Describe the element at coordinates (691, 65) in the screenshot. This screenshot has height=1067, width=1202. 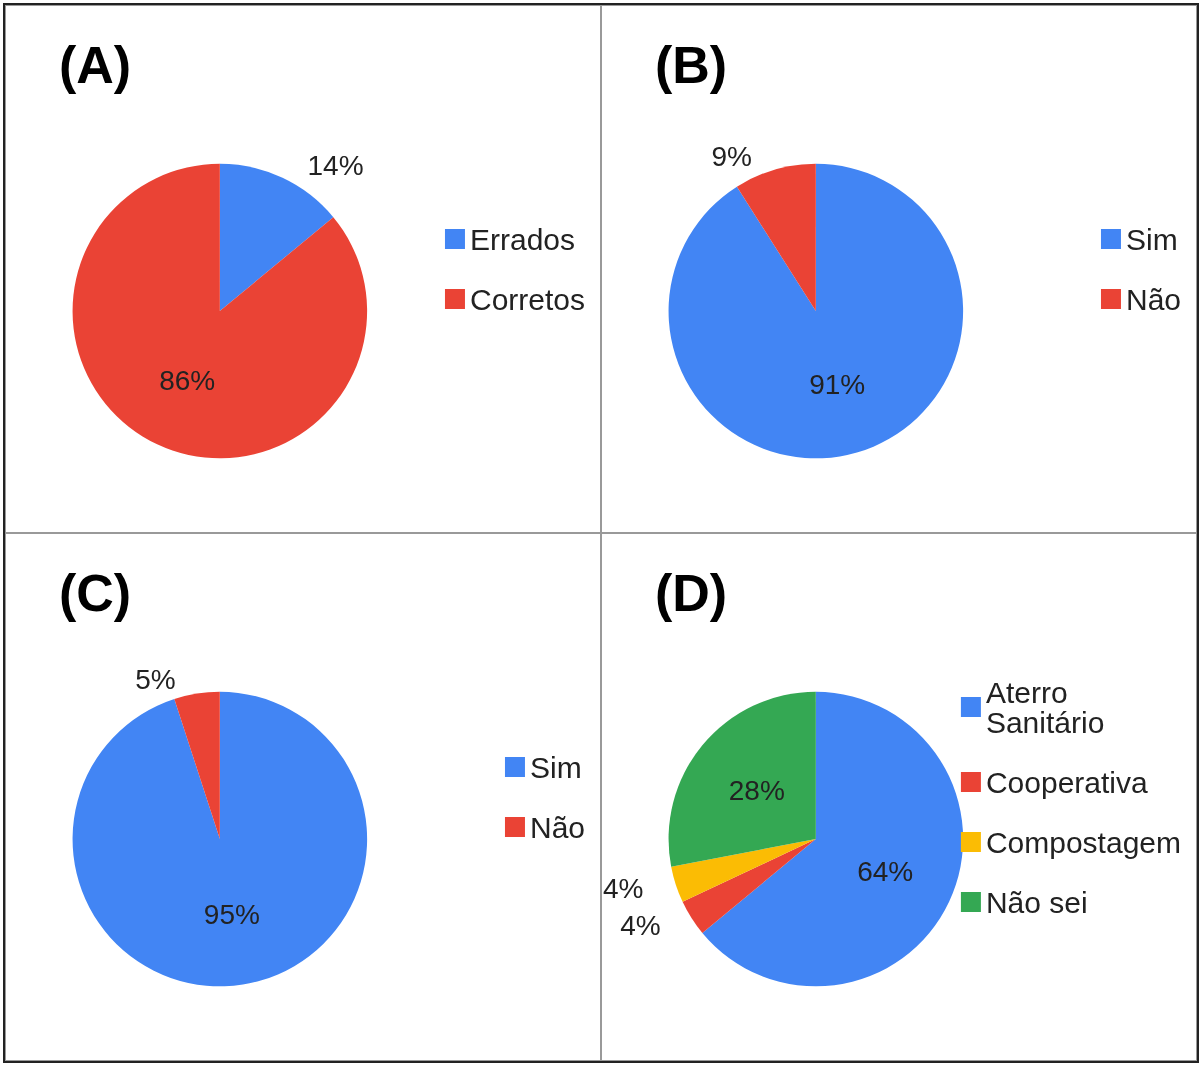
I see `chart-title: (B)` at that location.